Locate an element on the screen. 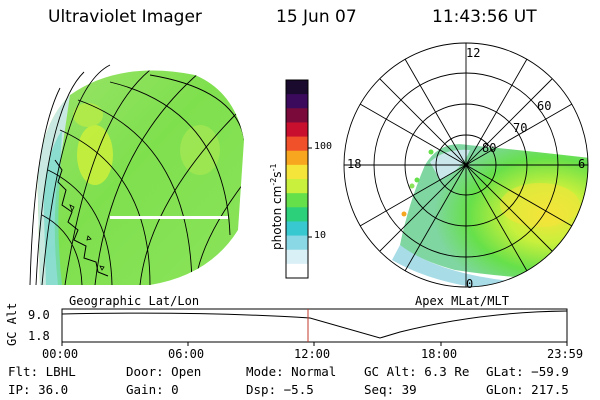  mlt-label-0: 0 is located at coordinates (470, 284).